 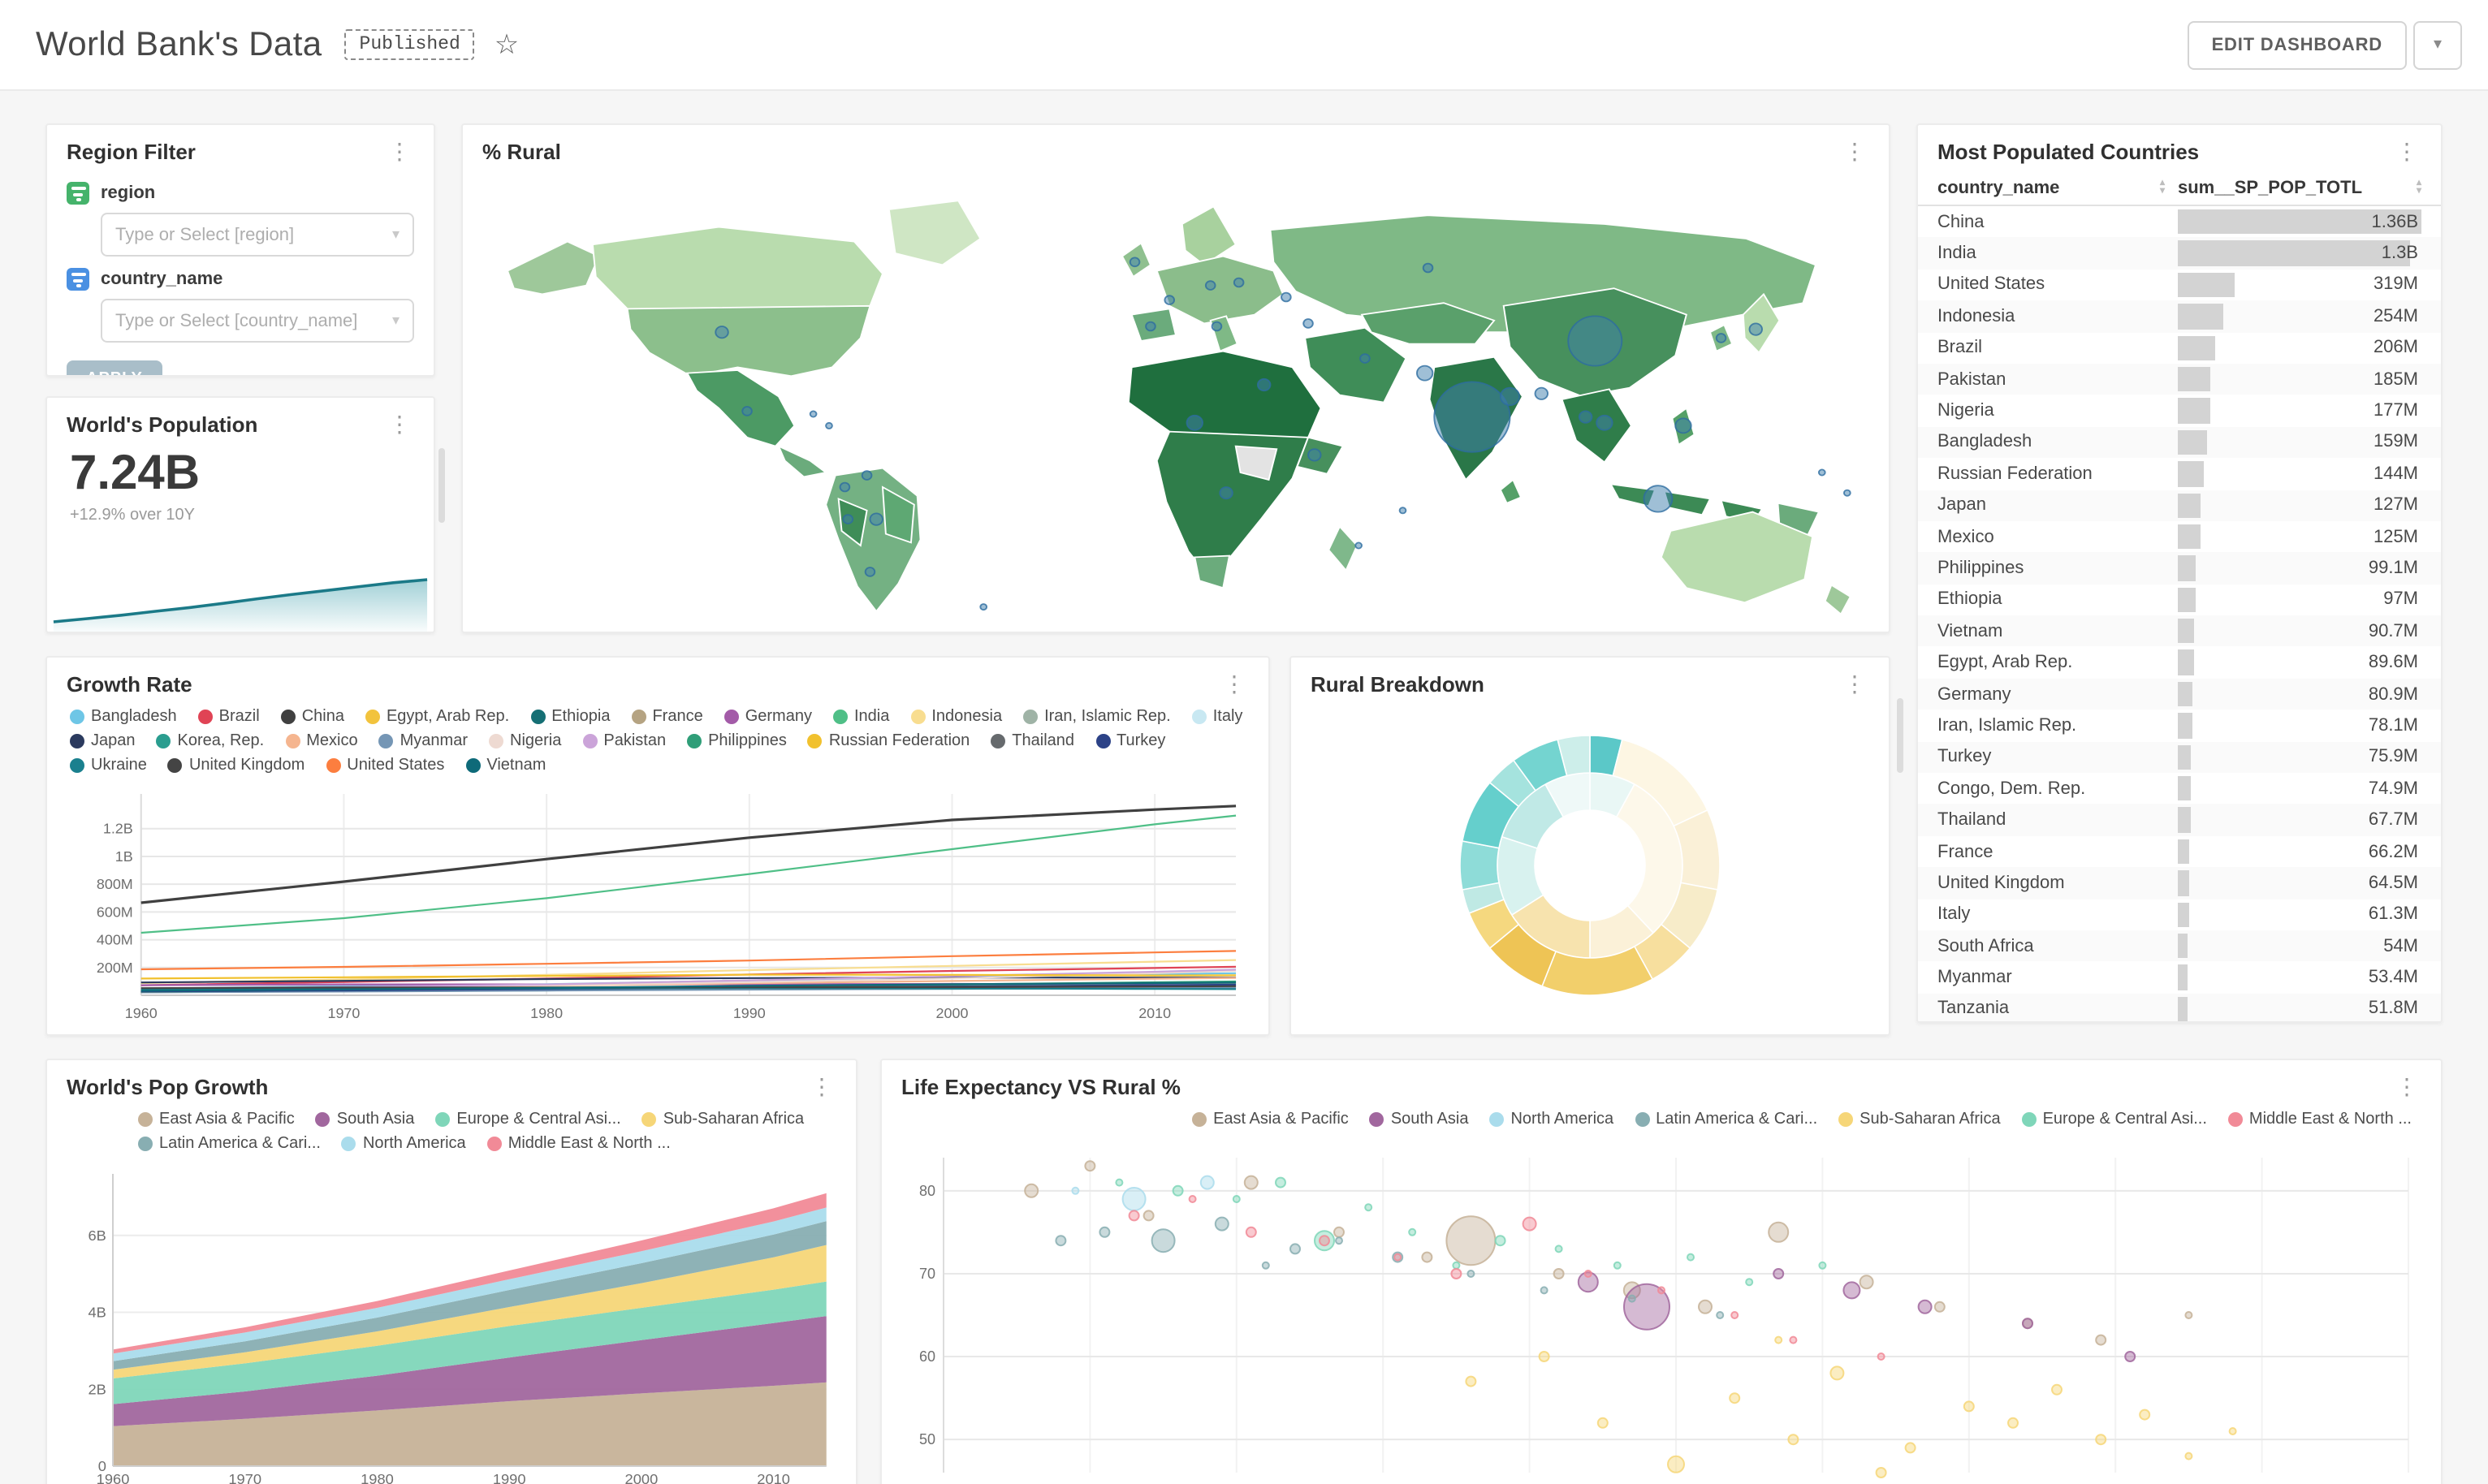 I want to click on legend-item: India, so click(x=860, y=716).